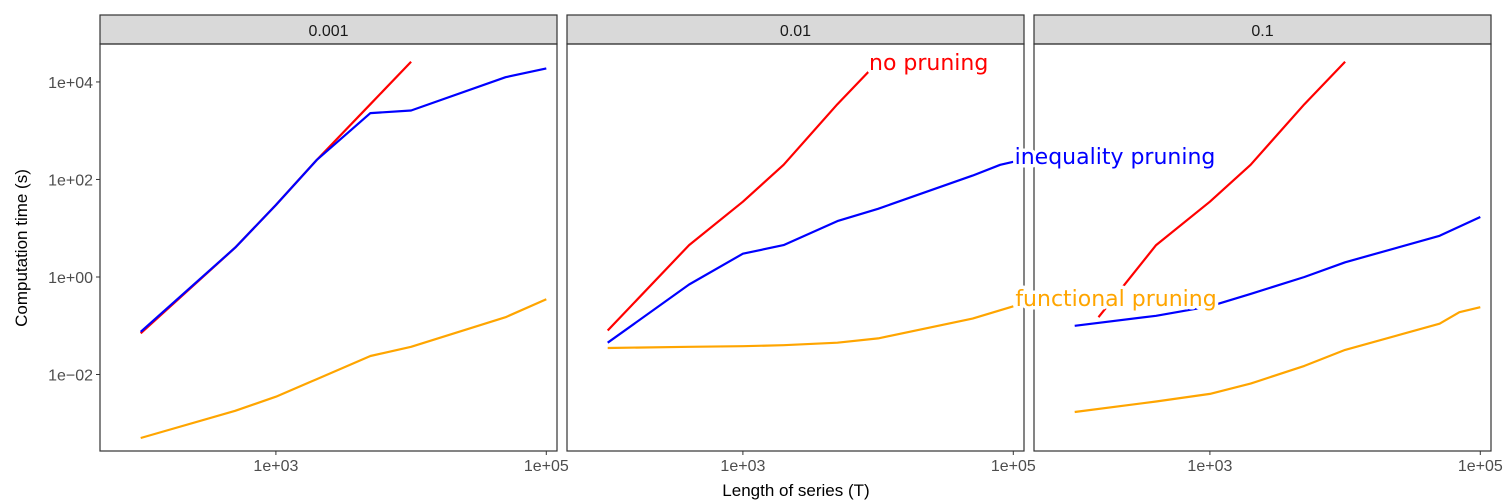  I want to click on y-tick-label: 1e+00, so click(70, 278).